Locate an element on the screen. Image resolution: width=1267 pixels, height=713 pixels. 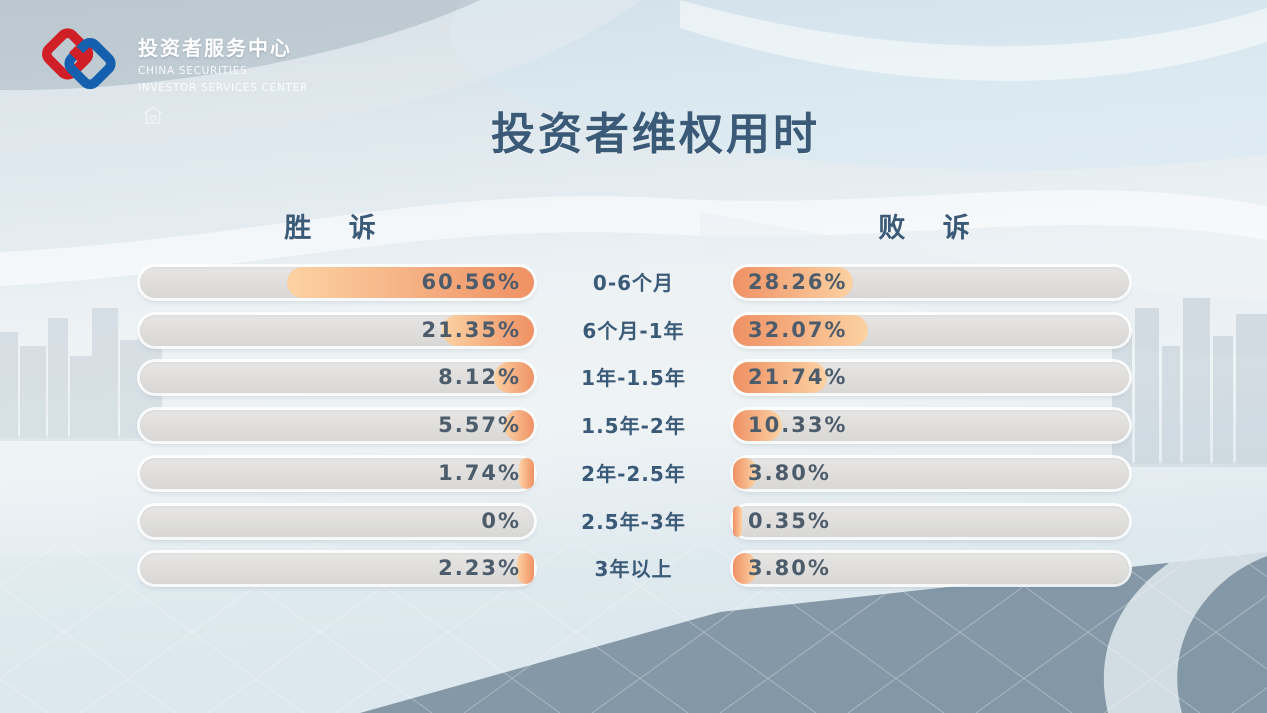
bar-row: 0% 2.5年-3年 0.35% is located at coordinates (633, 521).